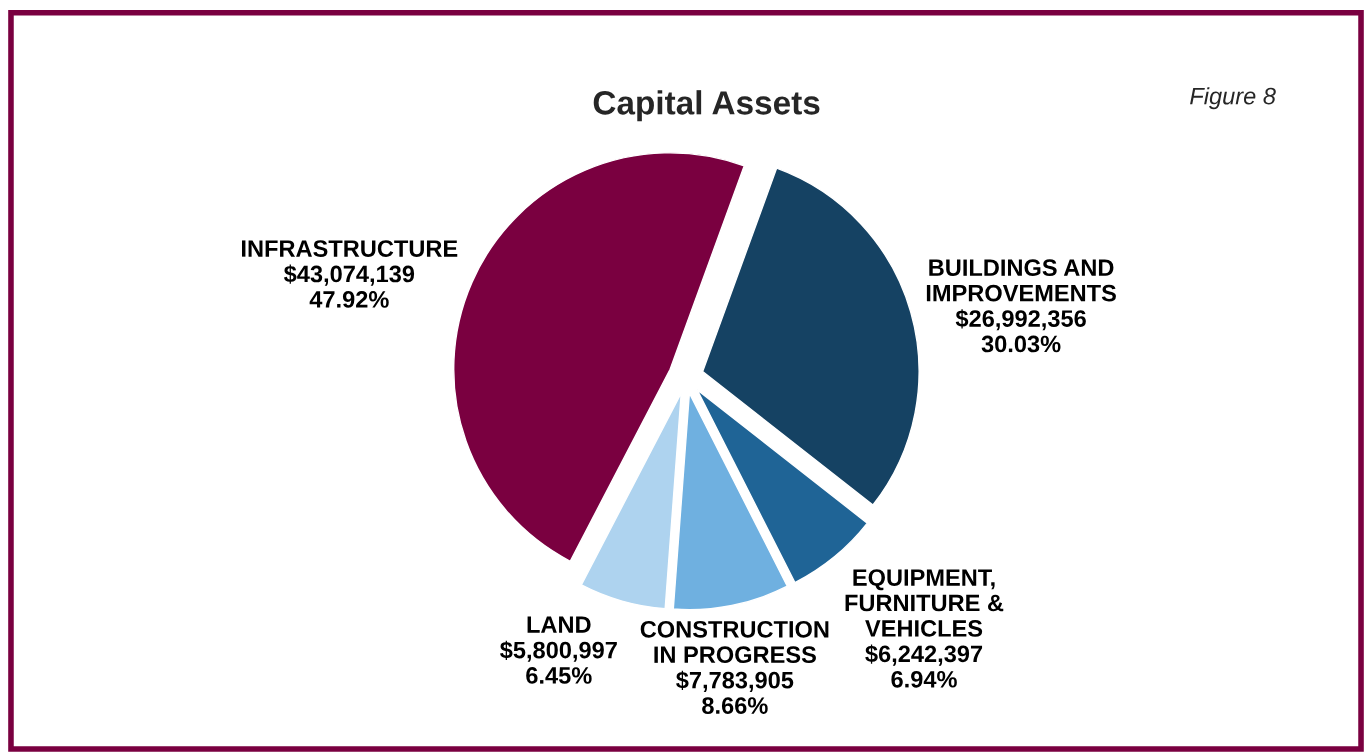 This screenshot has width=1372, height=755. I want to click on slice-label: CONSTRUCTION IN PROGRESS, so click(734, 642).